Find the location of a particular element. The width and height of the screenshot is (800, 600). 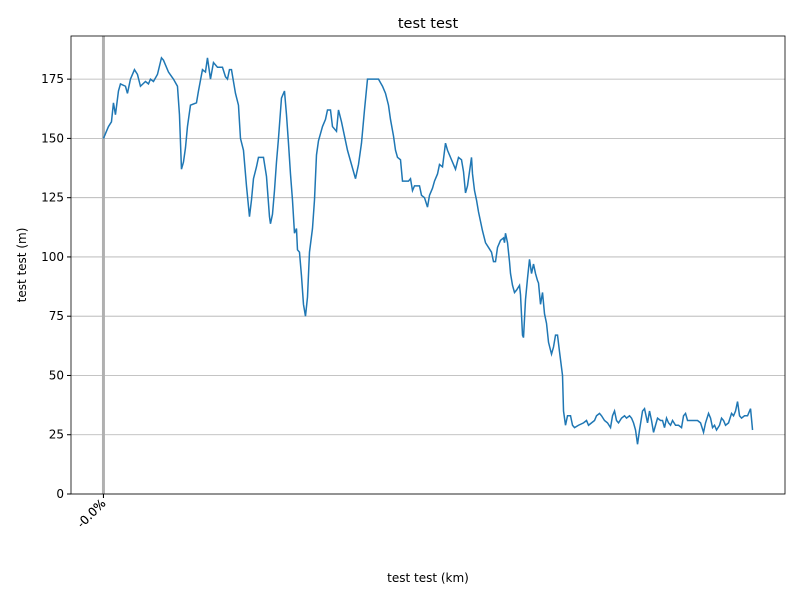

x-tick-label: 0.0% is located at coordinates (92, 511).